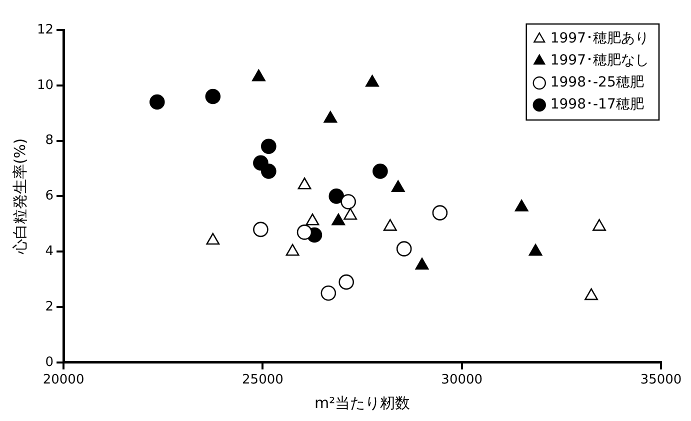  What do you see at coordinates (263, 380) in the screenshot?
I see `x-tick-label: 25000` at bounding box center [263, 380].